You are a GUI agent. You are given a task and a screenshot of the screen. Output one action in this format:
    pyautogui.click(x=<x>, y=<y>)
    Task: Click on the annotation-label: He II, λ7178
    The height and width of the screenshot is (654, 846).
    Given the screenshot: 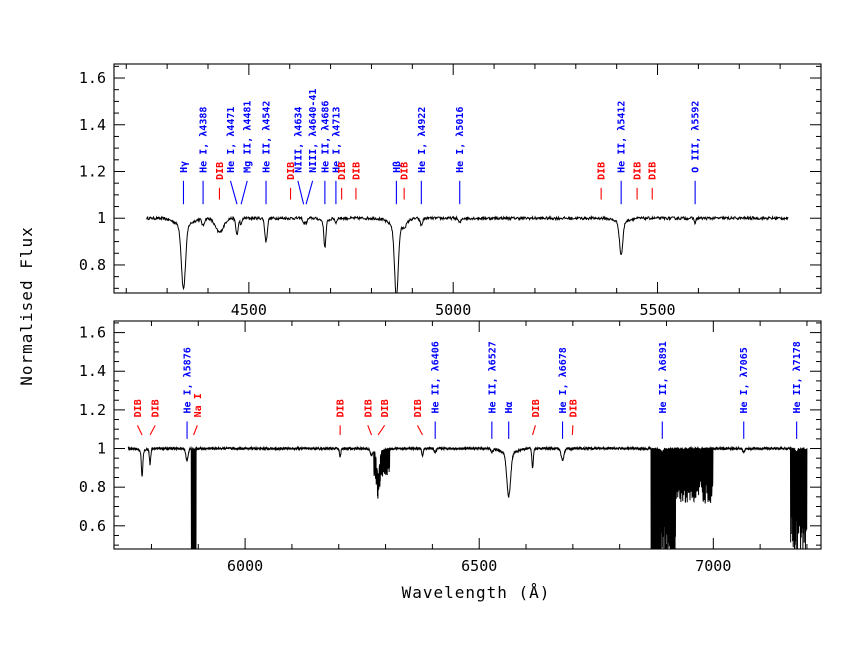 What is the action you would take?
    pyautogui.click(x=797, y=377)
    